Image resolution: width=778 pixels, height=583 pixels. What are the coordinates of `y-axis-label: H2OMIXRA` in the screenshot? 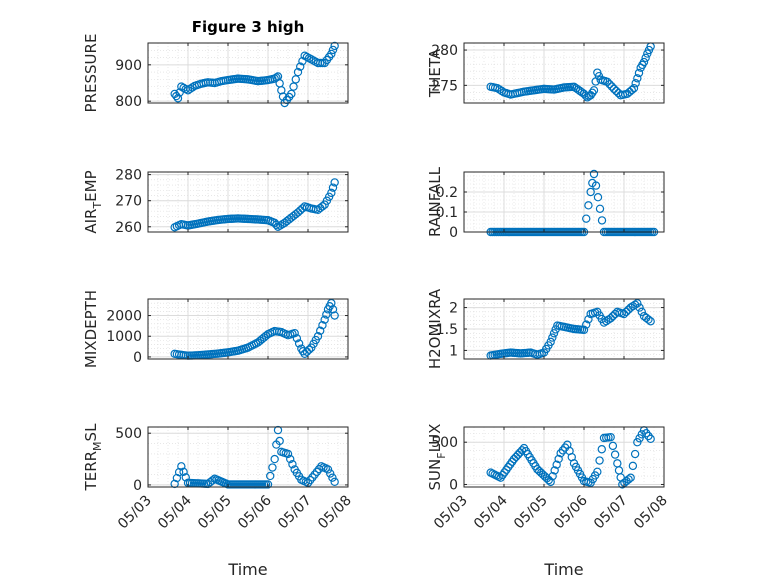 It's located at (435, 328).